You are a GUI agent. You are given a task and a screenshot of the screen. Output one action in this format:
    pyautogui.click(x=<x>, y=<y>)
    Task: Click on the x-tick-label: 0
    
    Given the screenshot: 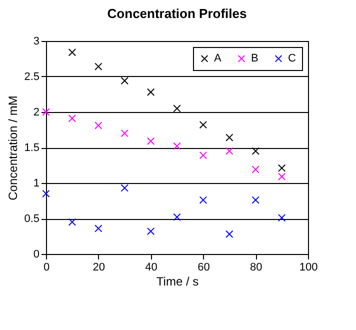 What is the action you would take?
    pyautogui.click(x=46, y=268)
    